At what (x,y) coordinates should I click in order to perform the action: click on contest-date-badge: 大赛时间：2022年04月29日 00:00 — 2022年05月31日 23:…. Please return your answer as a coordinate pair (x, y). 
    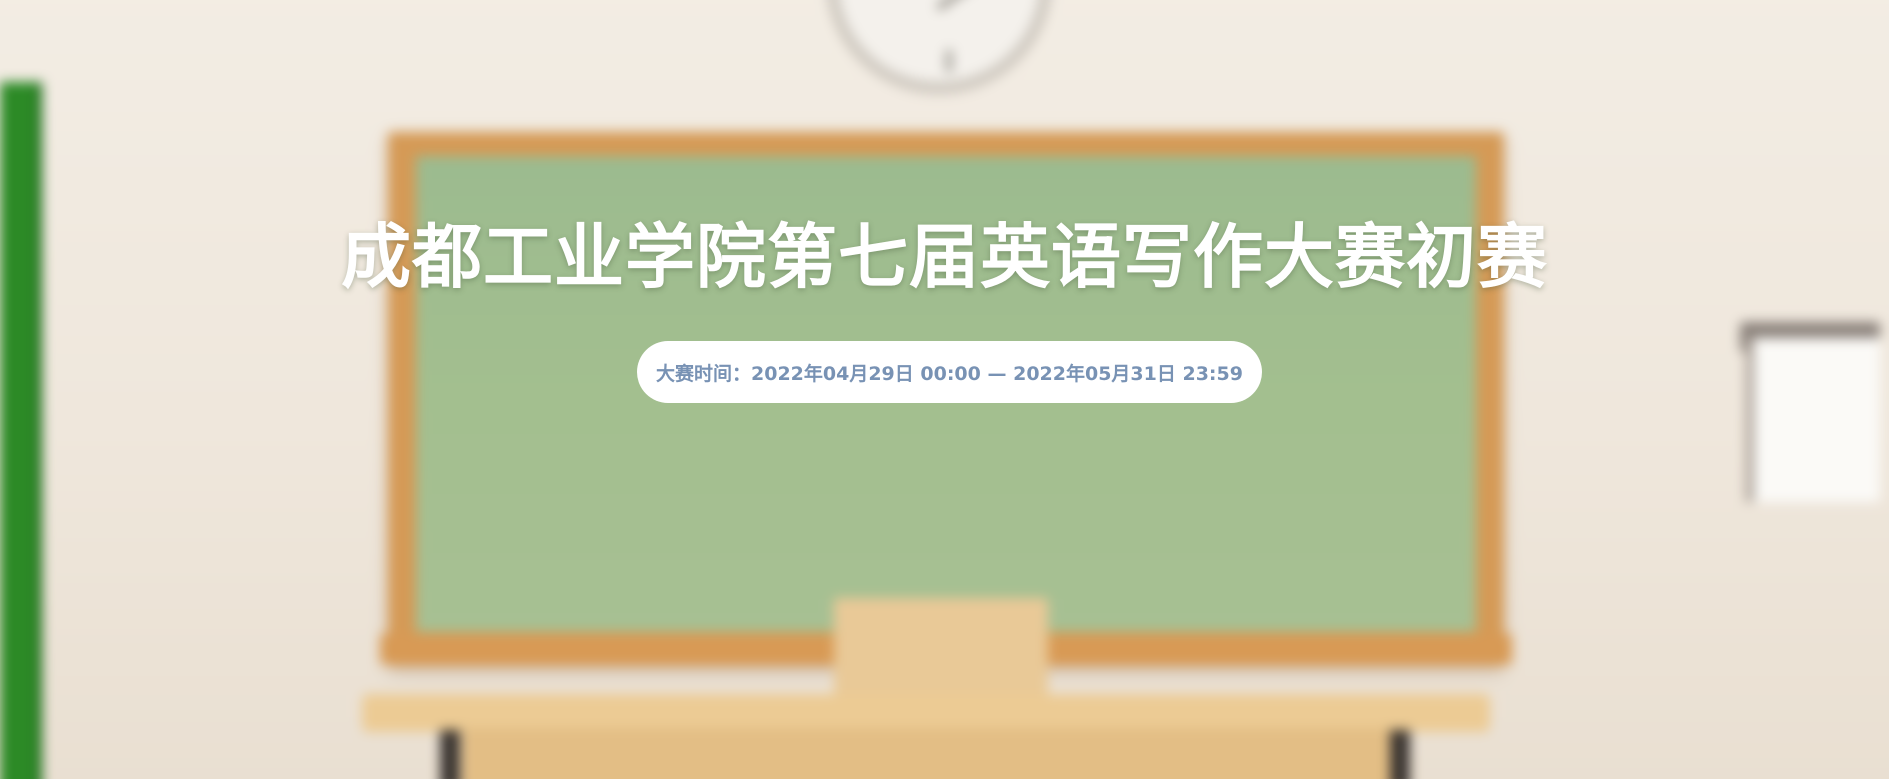
    Looking at the image, I should click on (949, 372).